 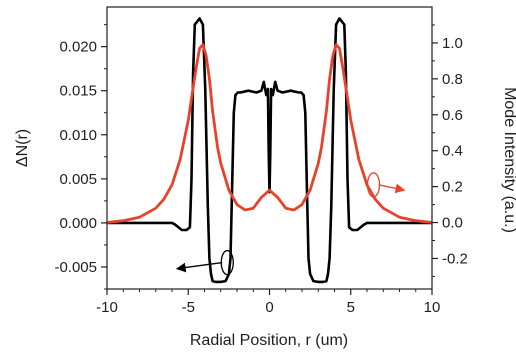 What do you see at coordinates (107, 307) in the screenshot?
I see `x-tick-label: -10` at bounding box center [107, 307].